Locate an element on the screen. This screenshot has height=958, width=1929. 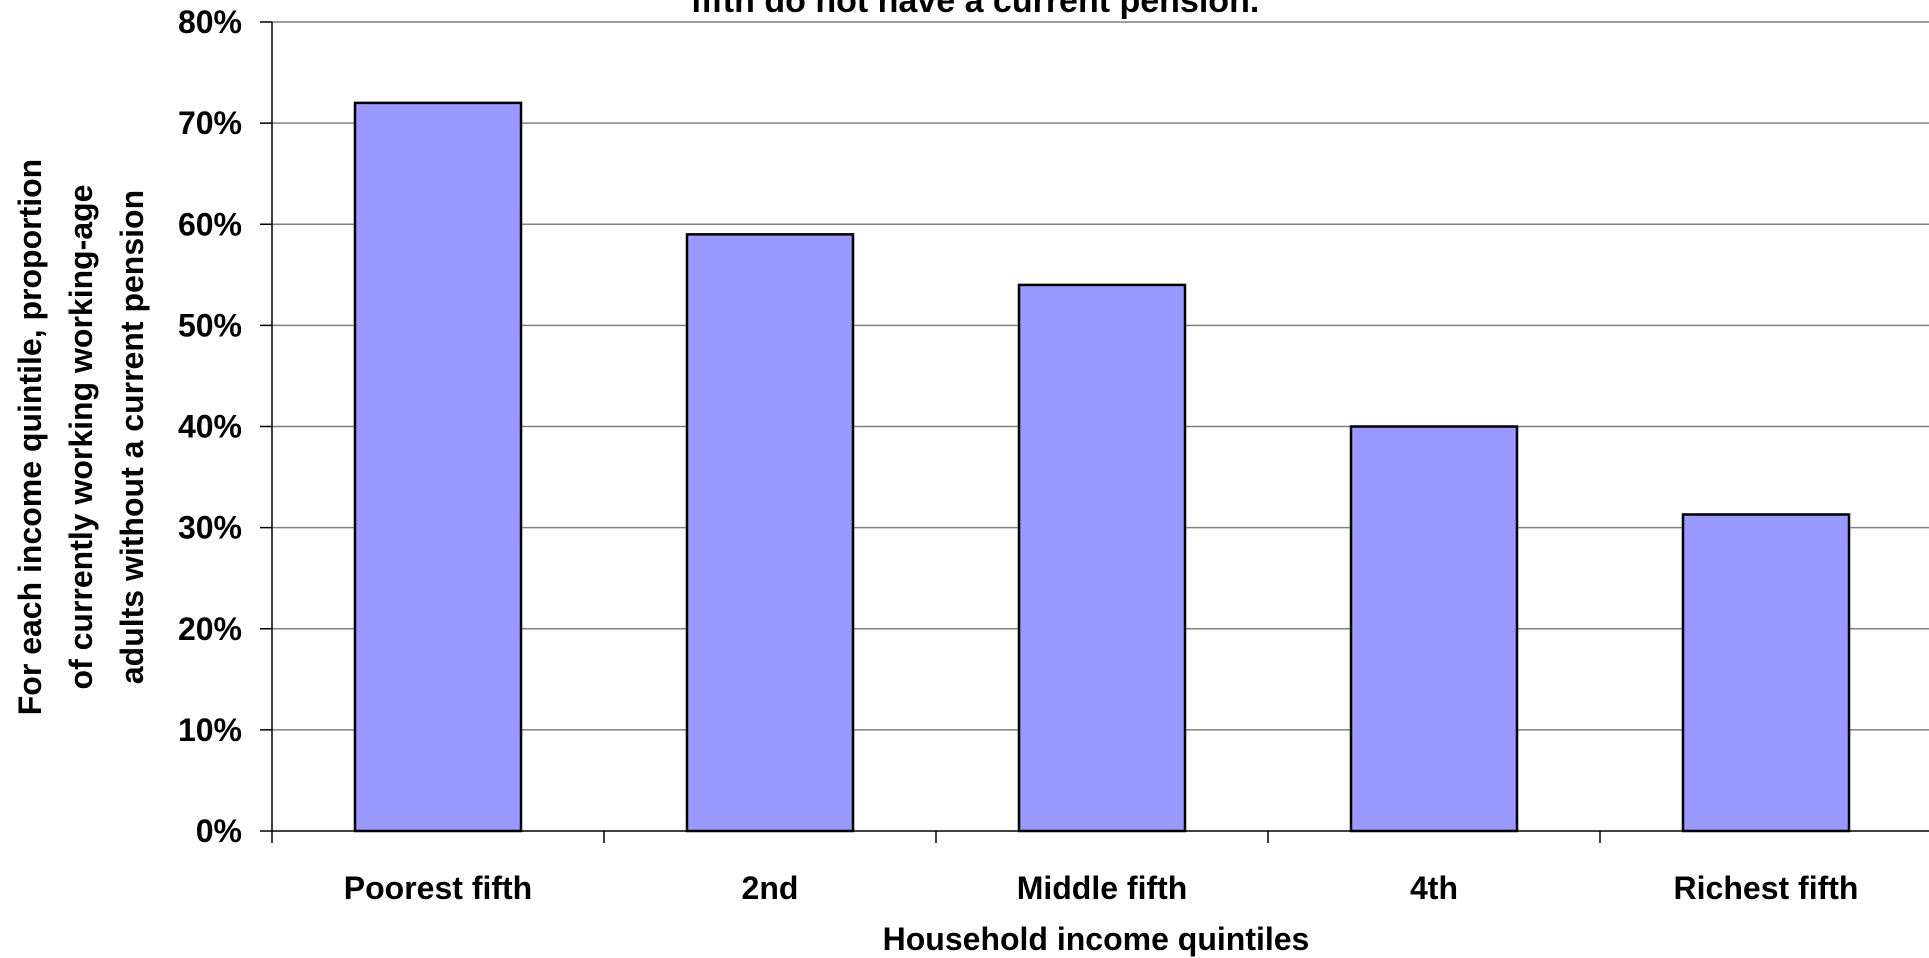
y-tick-labels: 0% 10% 20% 30% 40% 50% 60% 70% 80% is located at coordinates (210, 426).